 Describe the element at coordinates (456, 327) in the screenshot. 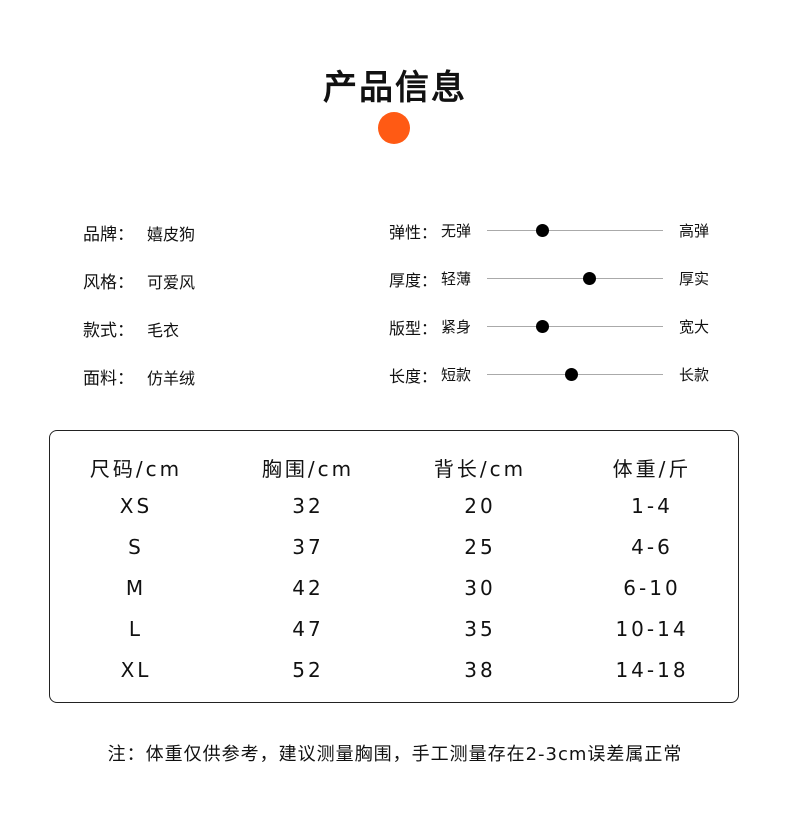

I see `scale-low-label: 紧身` at that location.